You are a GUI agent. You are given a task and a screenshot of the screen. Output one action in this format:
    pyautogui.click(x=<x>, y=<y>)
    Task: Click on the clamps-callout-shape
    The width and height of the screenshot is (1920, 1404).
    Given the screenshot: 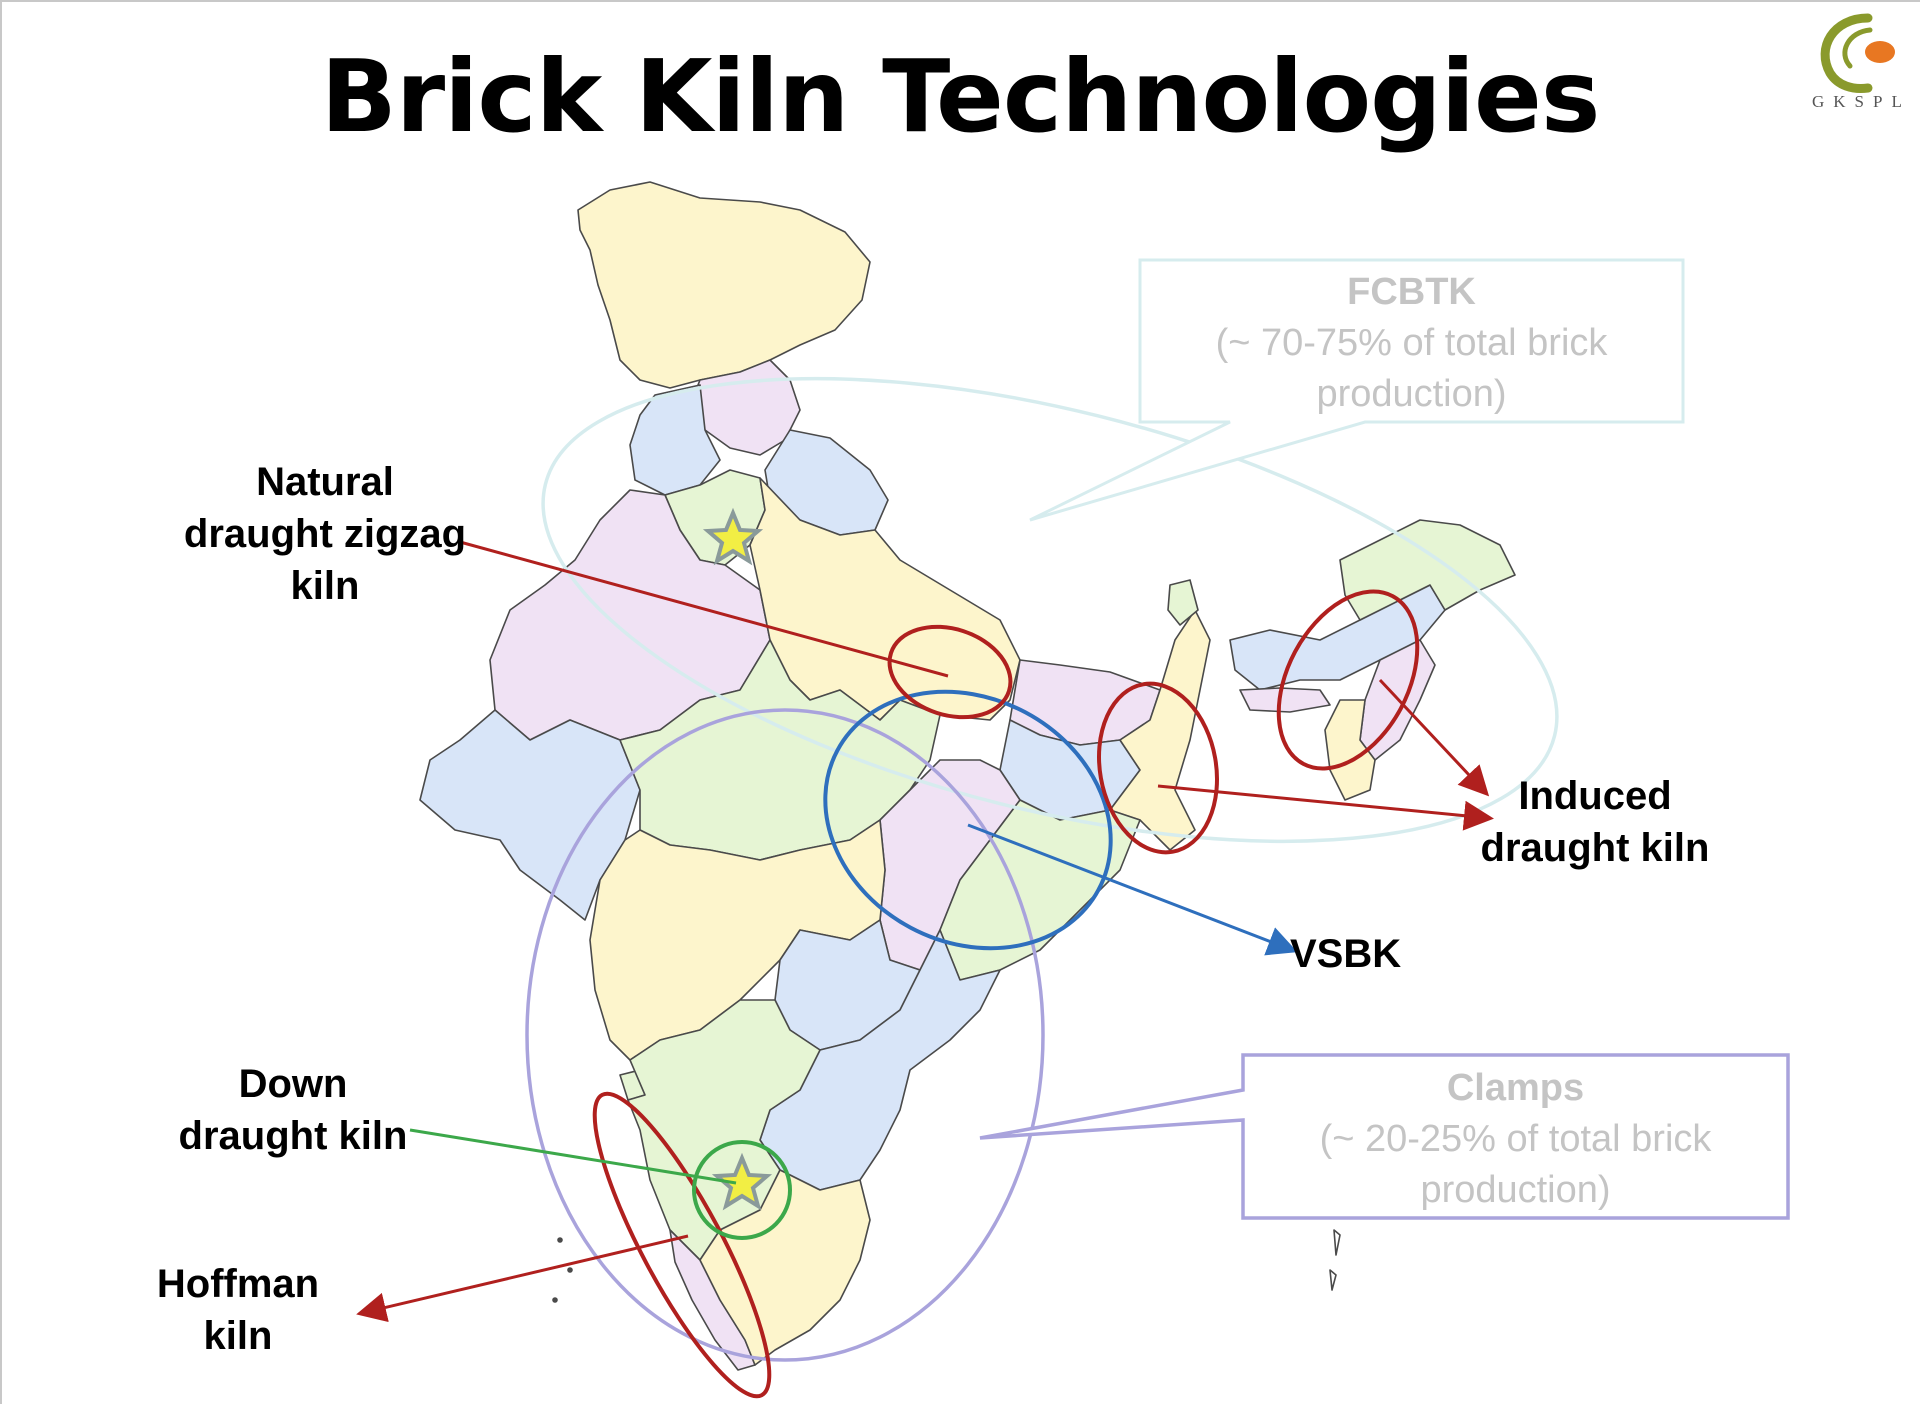 What is the action you would take?
    pyautogui.click(x=1384, y=1136)
    